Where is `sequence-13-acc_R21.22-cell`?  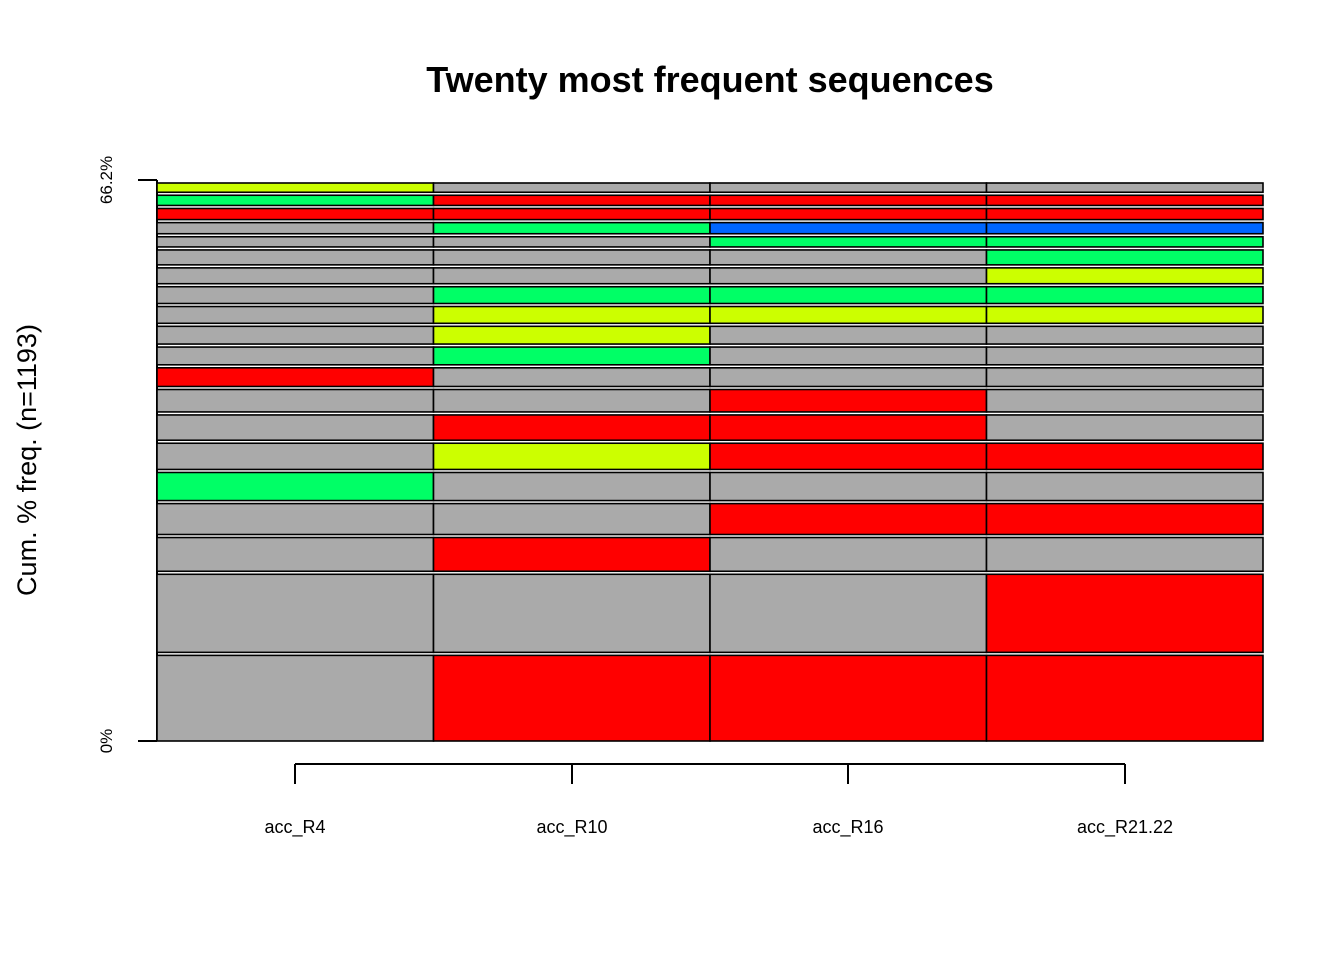 sequence-13-acc_R21.22-cell is located at coordinates (1124, 295).